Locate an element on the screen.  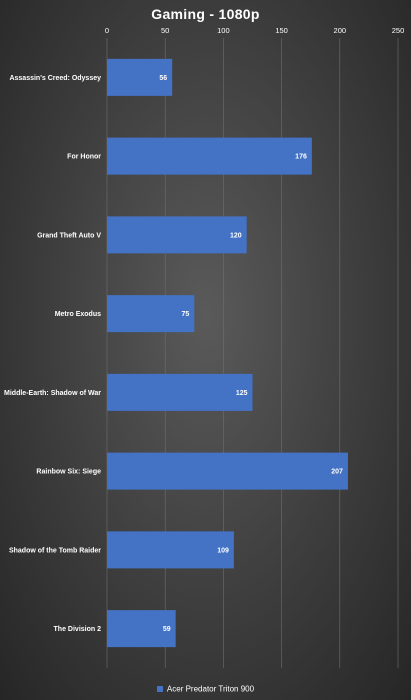
category-label: For Honor is located at coordinates (84, 157).